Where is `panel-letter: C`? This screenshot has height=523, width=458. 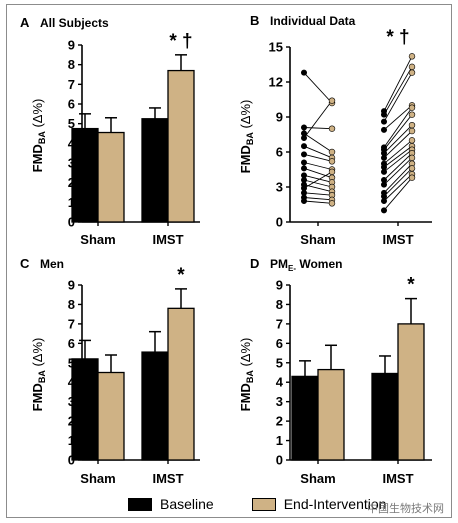 panel-letter: C is located at coordinates (25, 263).